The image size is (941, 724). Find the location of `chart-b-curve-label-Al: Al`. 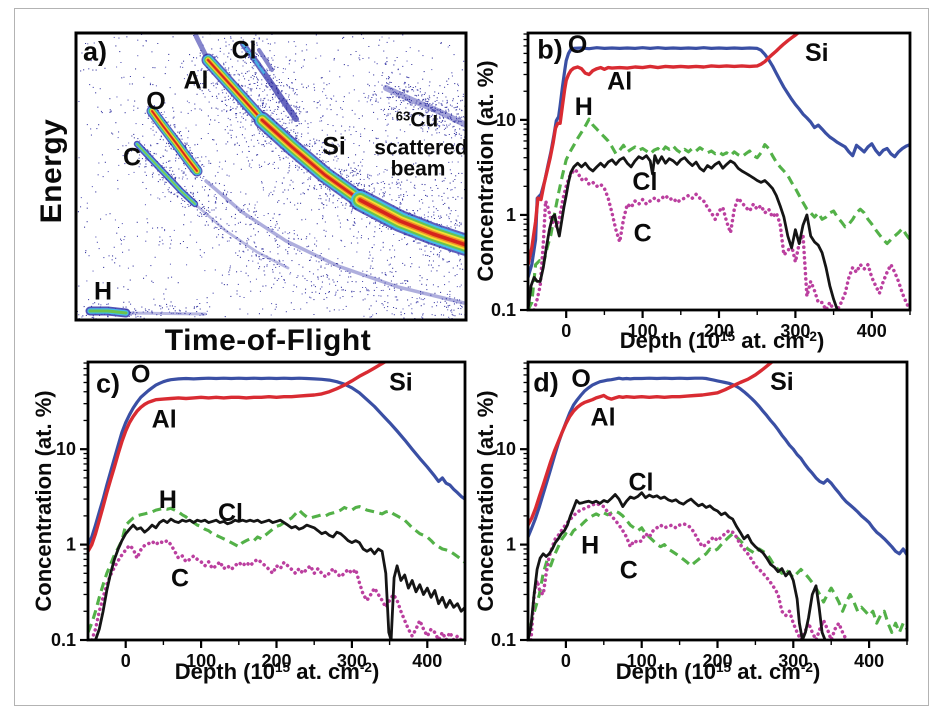

chart-b-curve-label-Al: Al is located at coordinates (619, 81).